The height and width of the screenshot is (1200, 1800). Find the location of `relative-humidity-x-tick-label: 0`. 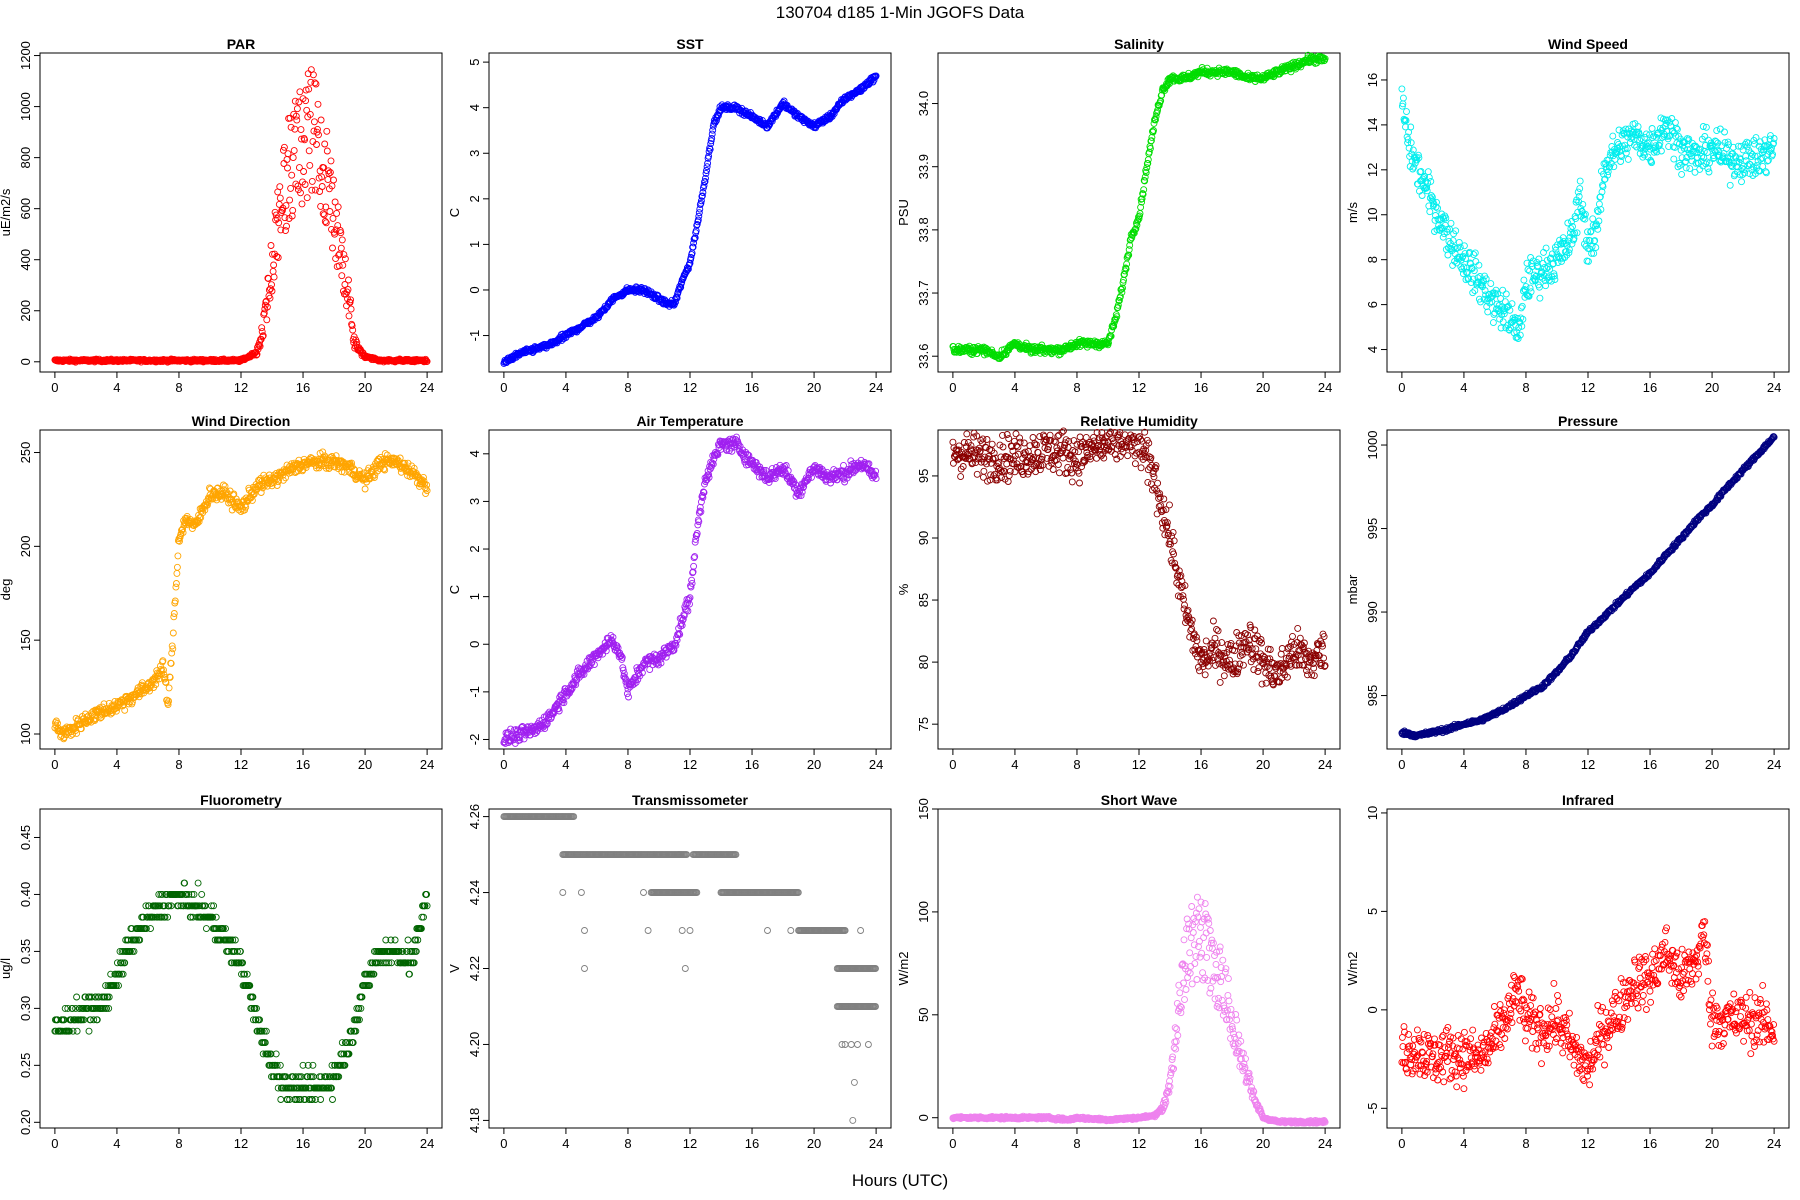

relative-humidity-x-tick-label: 0 is located at coordinates (952, 764).